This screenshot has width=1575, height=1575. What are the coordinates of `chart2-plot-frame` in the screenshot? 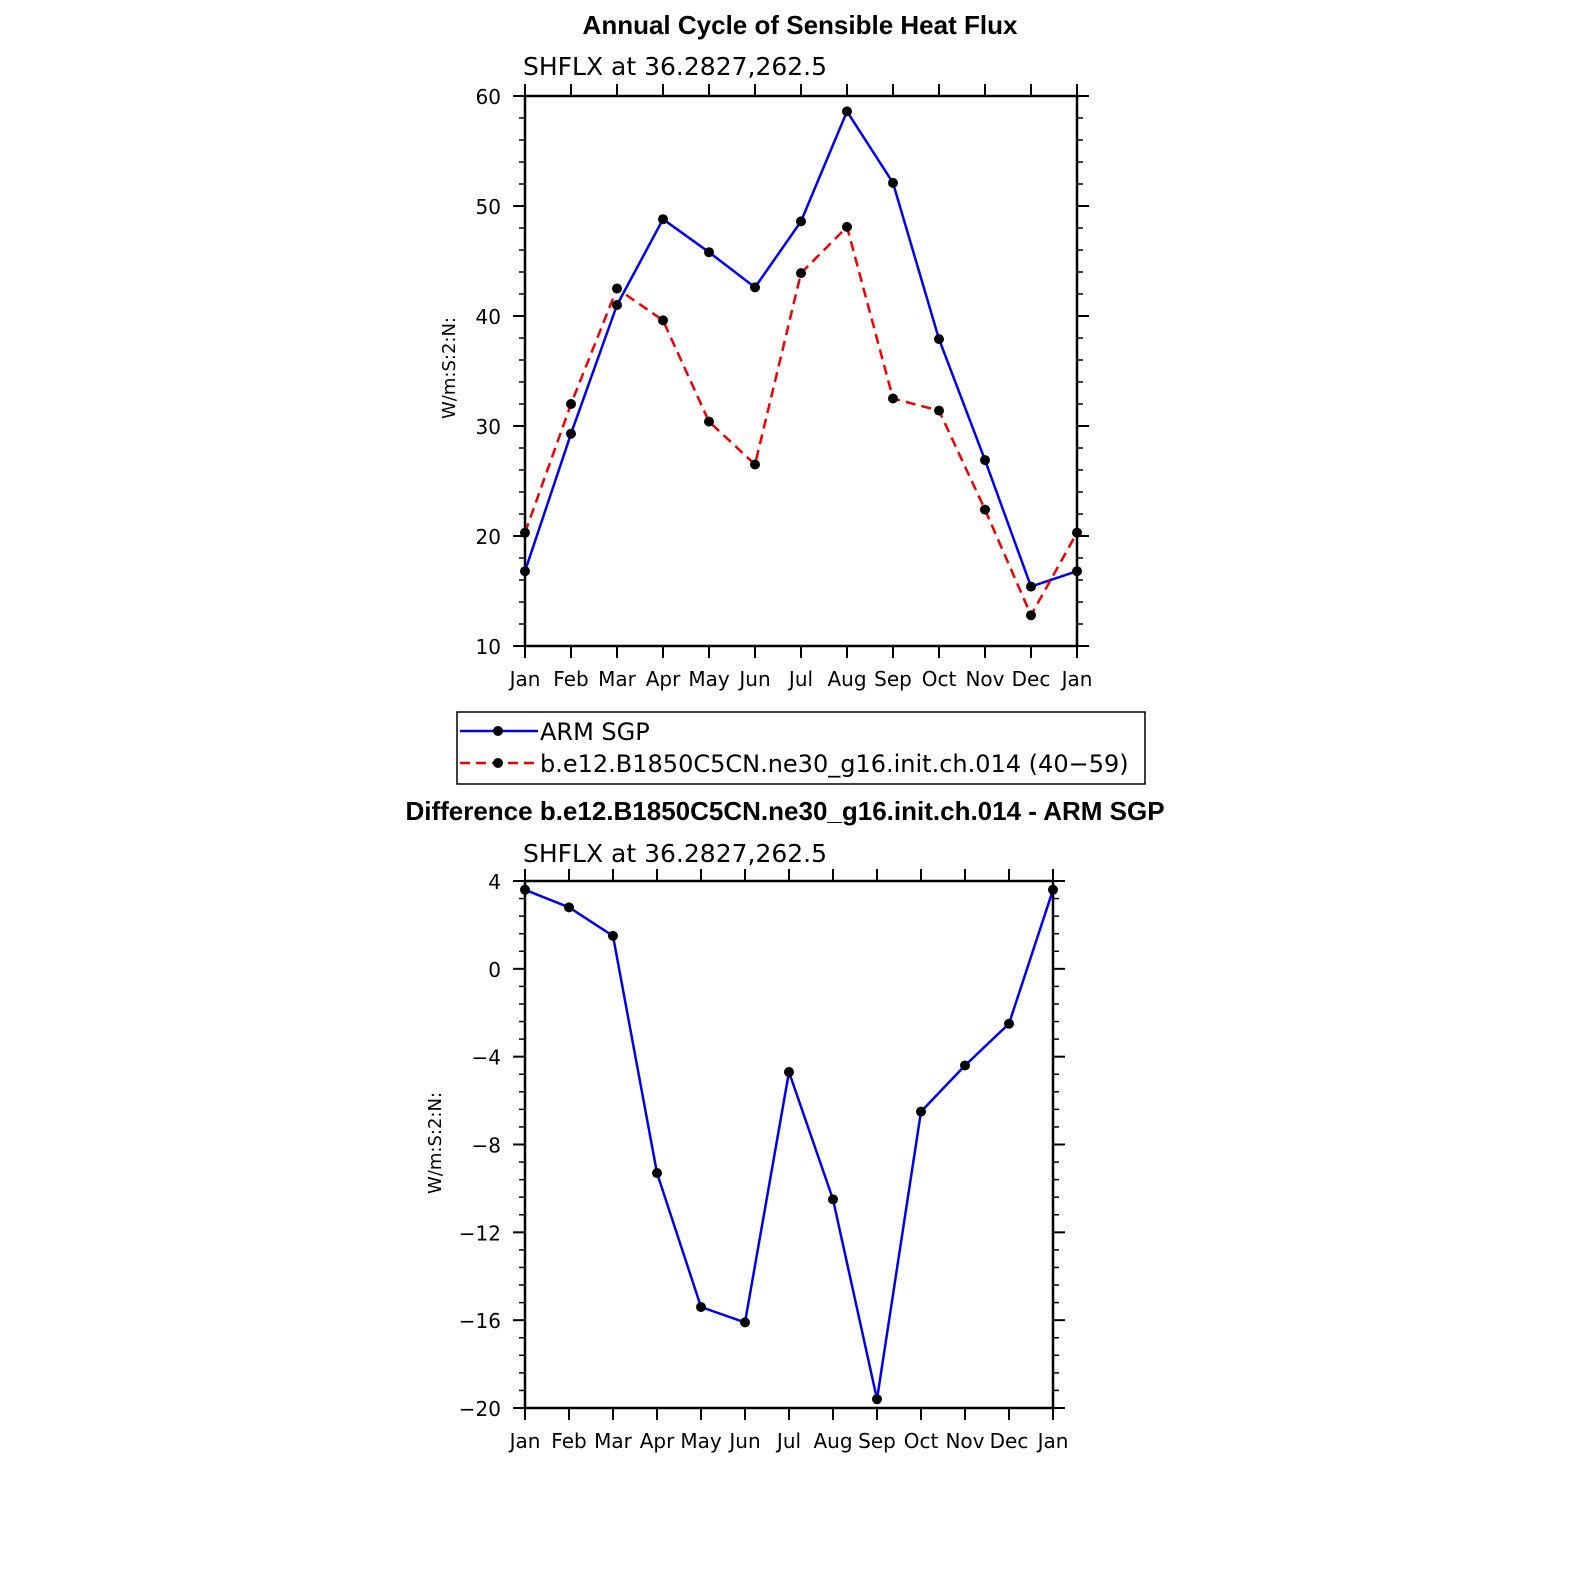 It's located at (789, 1144).